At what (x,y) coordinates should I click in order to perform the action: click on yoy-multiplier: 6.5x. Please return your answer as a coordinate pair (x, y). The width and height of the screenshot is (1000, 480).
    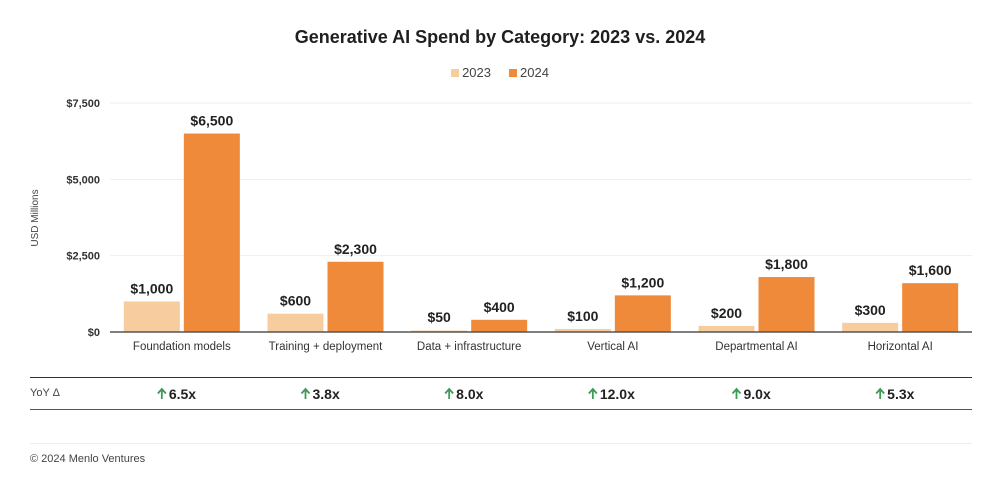
    Looking at the image, I should click on (182, 394).